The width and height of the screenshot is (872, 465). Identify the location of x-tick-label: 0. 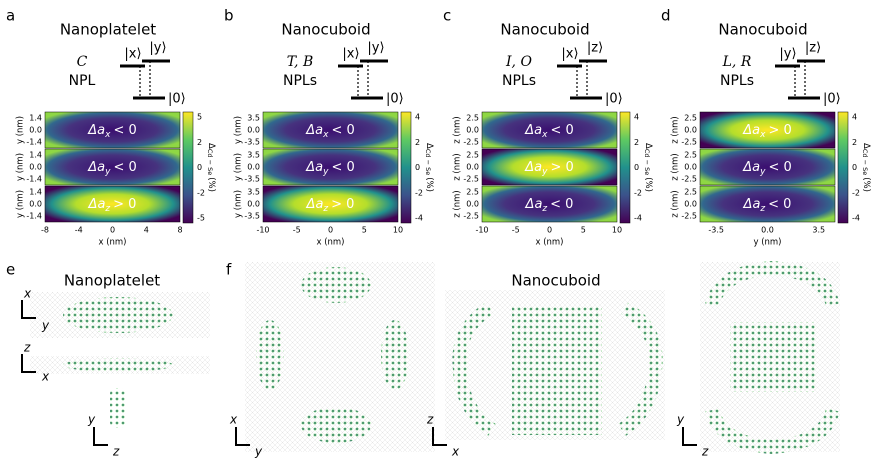
(330, 230).